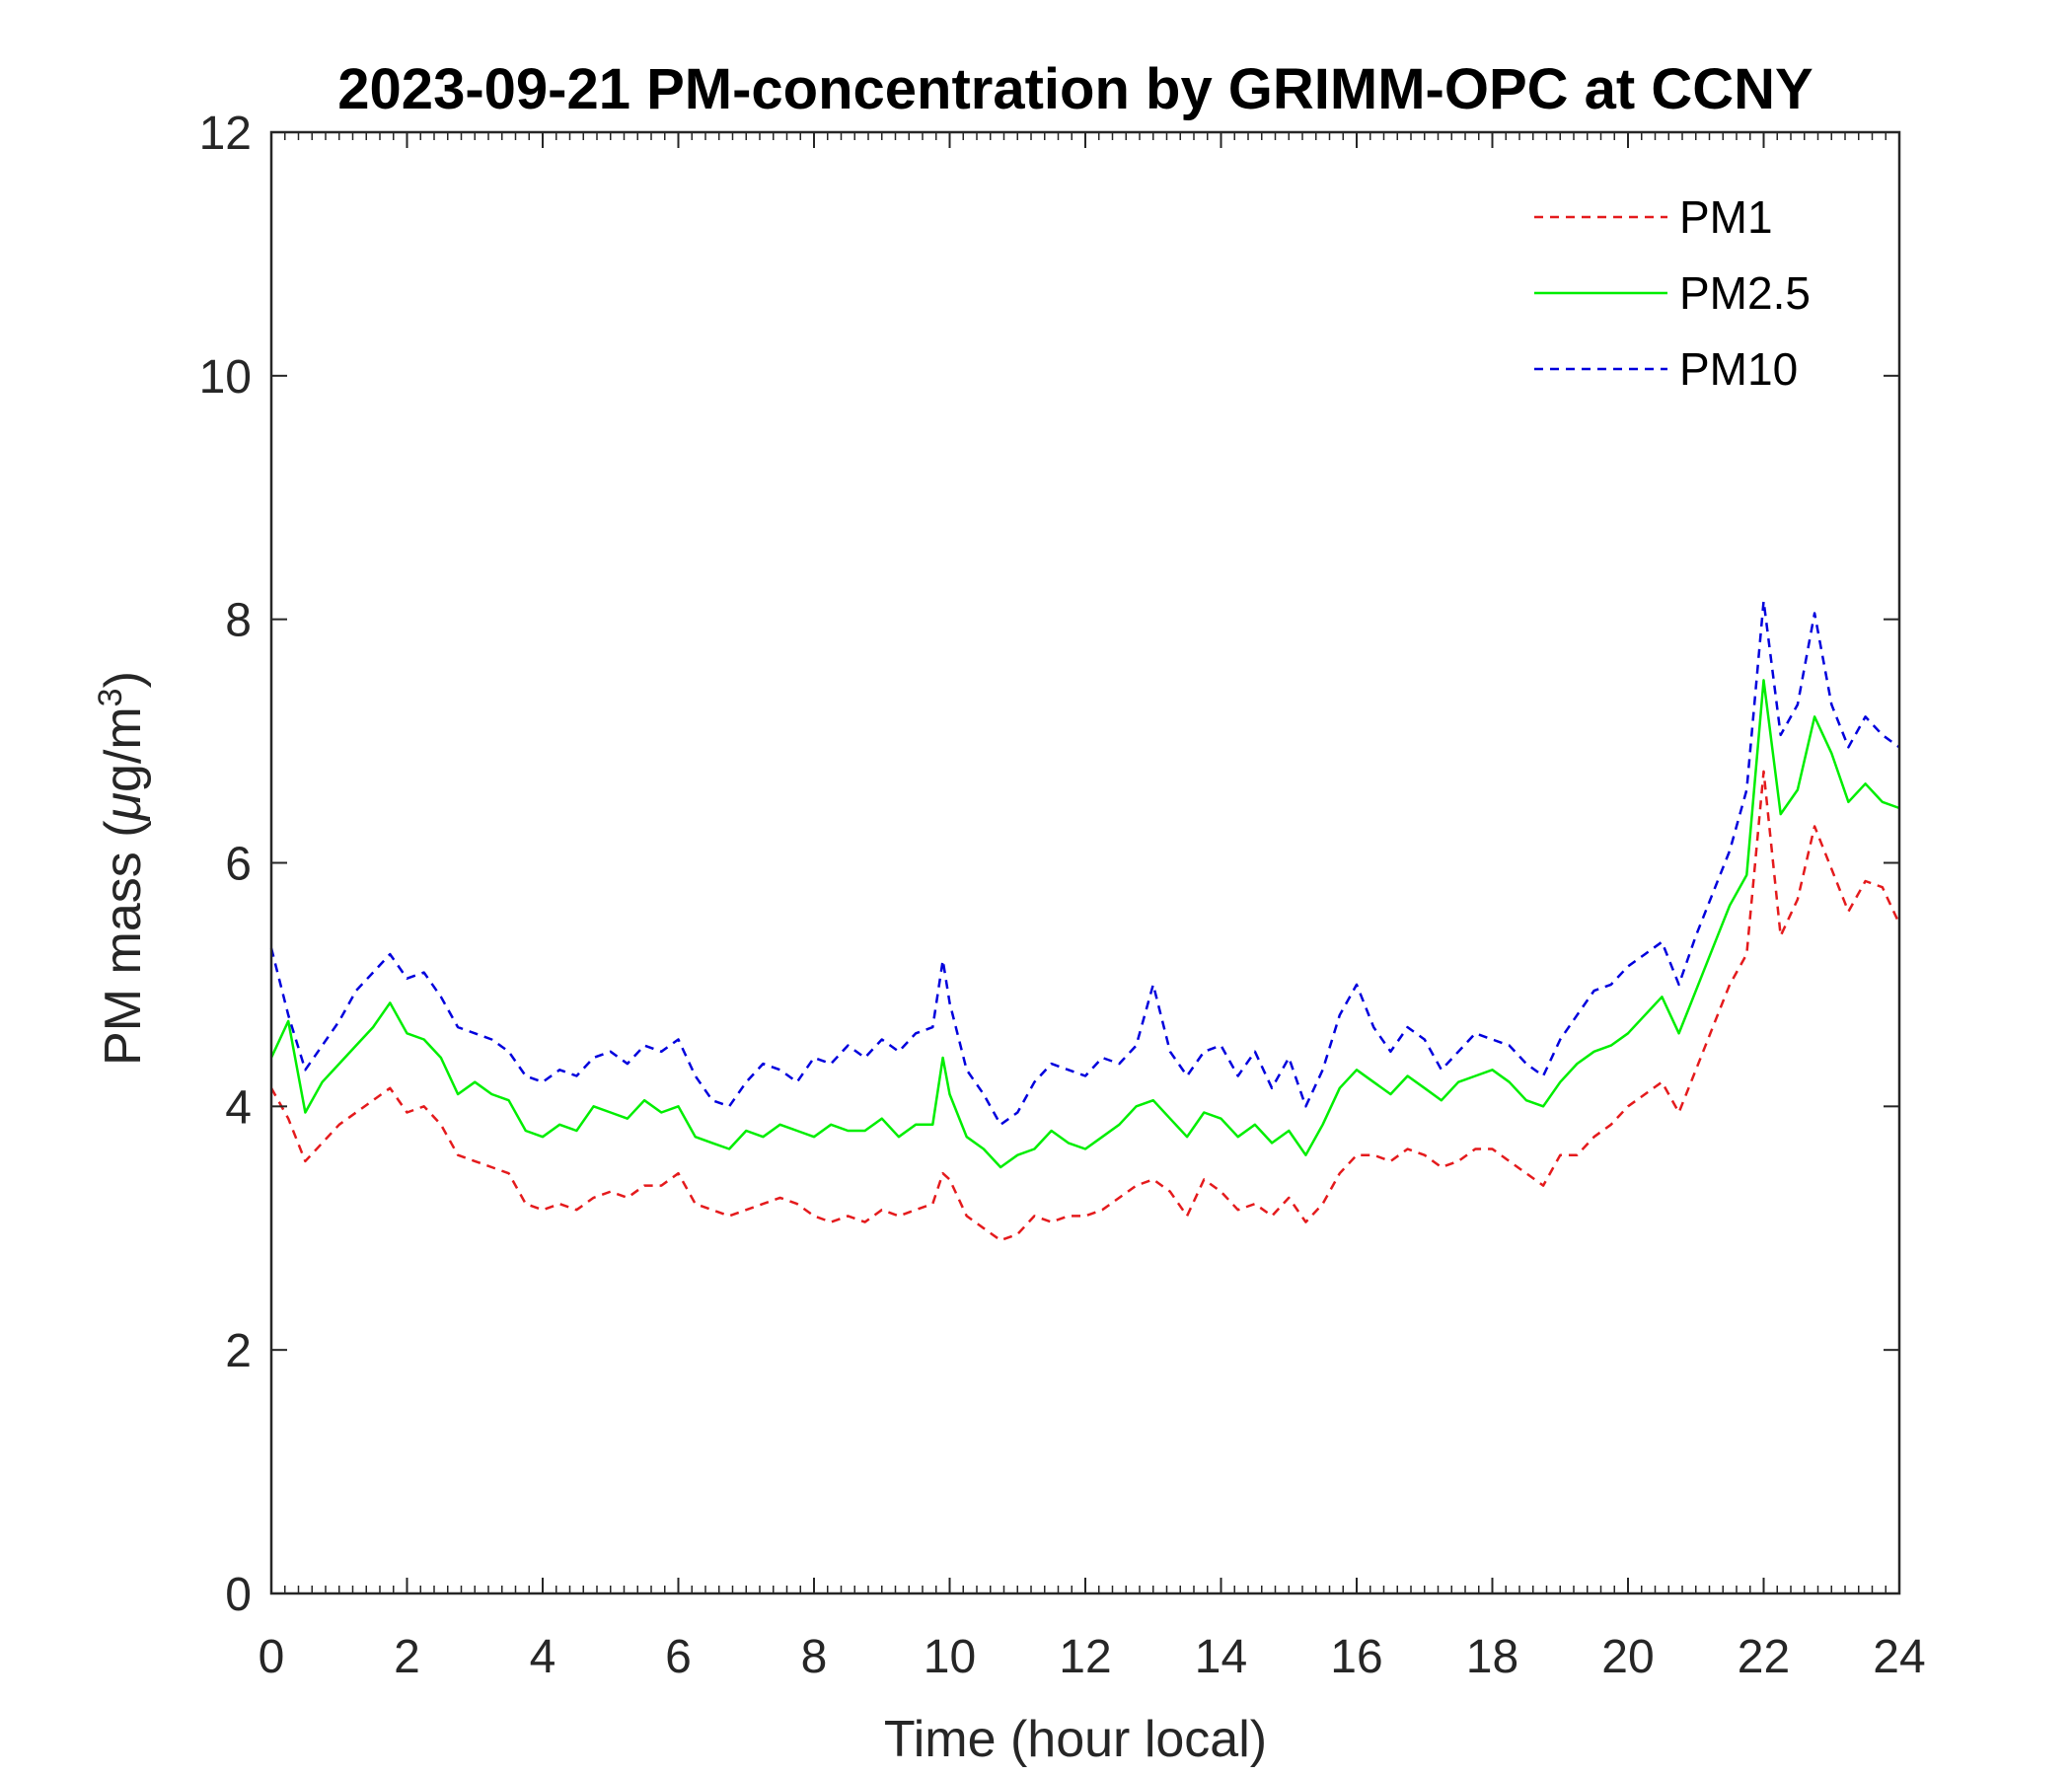 The height and width of the screenshot is (1776, 2072). I want to click on x-tick-label: 0, so click(272, 1657).